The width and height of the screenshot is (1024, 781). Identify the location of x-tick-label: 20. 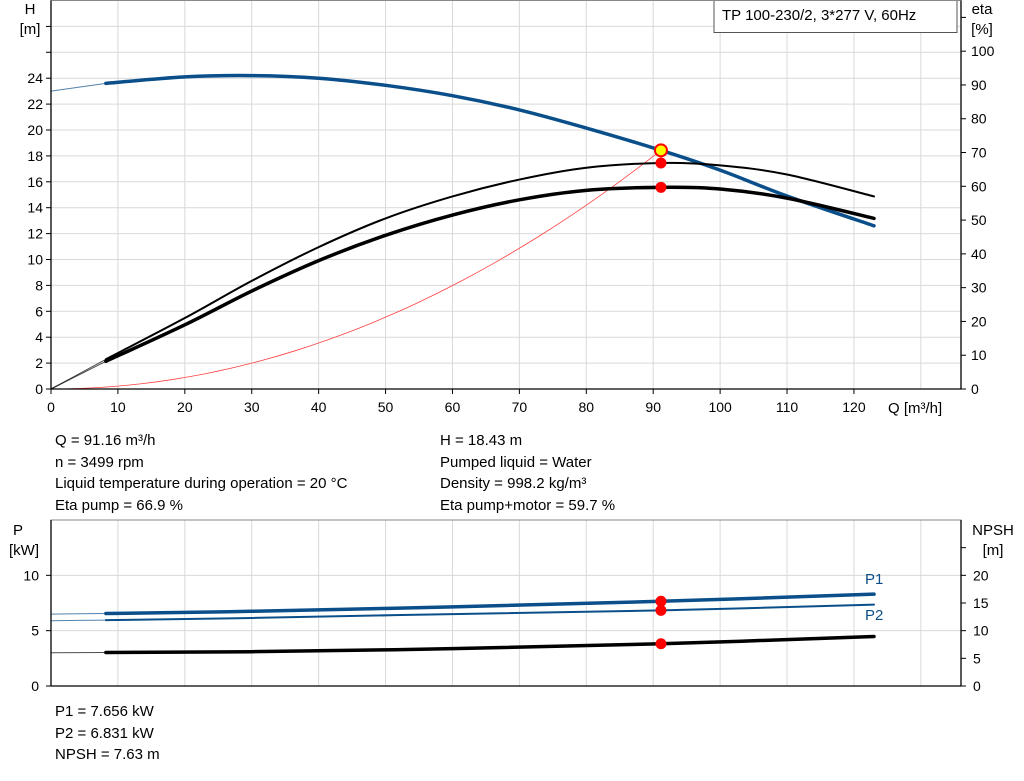
(185, 407).